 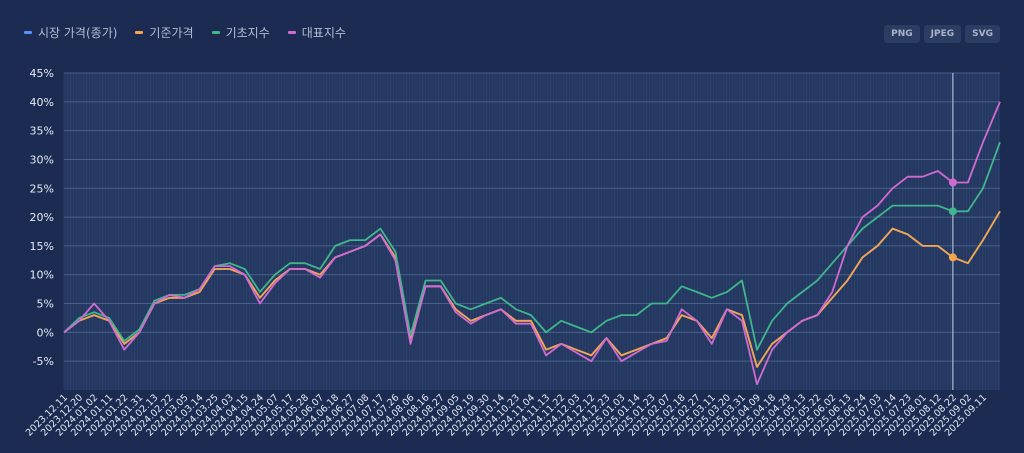 I want to click on export-jpeg-button: JPEG, so click(x=942, y=34).